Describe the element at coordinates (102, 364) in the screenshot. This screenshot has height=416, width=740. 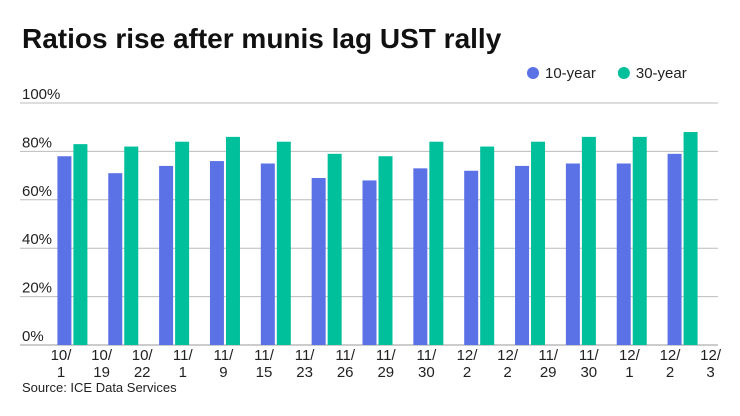
I see `x-tick-label: 10/ 19` at that location.